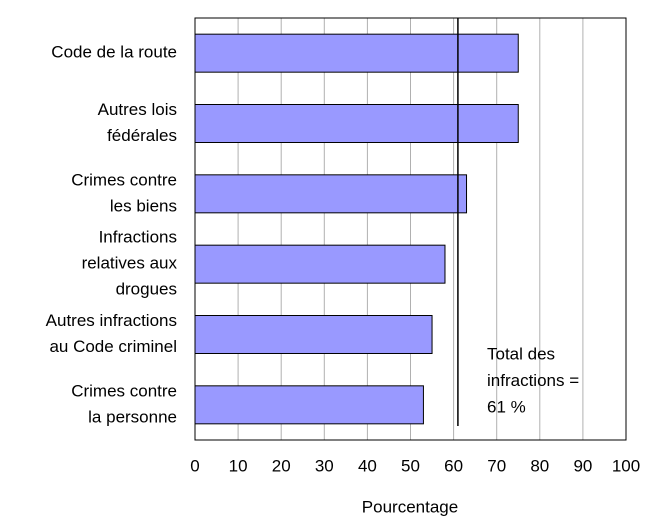 Image resolution: width=645 pixels, height=524 pixels. What do you see at coordinates (506, 406) in the screenshot?
I see `annotation: 61 %` at bounding box center [506, 406].